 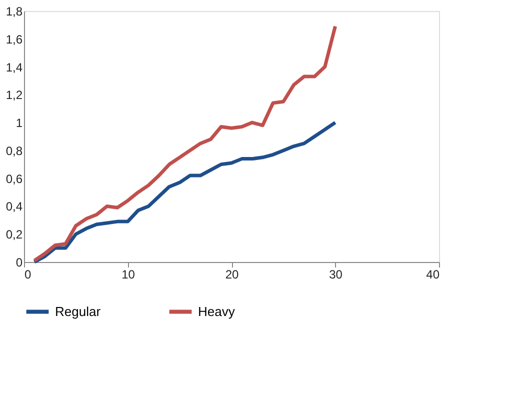 I want to click on y-tick-label: 0, so click(x=19, y=263).